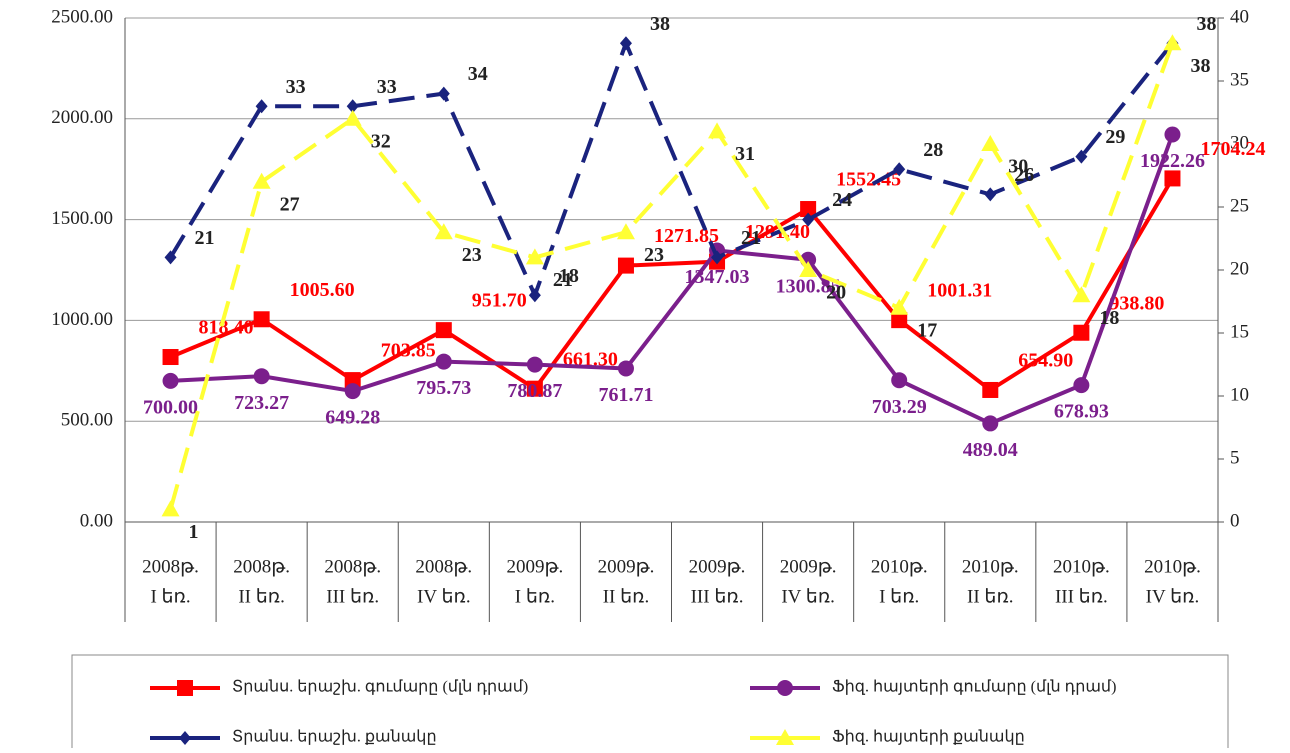 This screenshot has width=1290, height=753. I want to click on data-label: 654.90, so click(1045, 361).